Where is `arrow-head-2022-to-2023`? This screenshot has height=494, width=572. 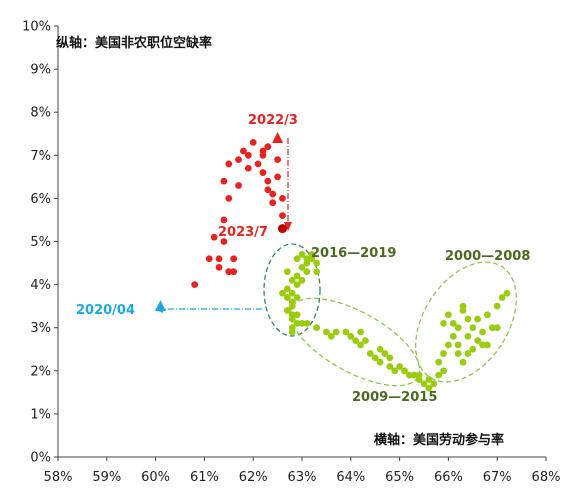 arrow-head-2022-to-2023 is located at coordinates (288, 226).